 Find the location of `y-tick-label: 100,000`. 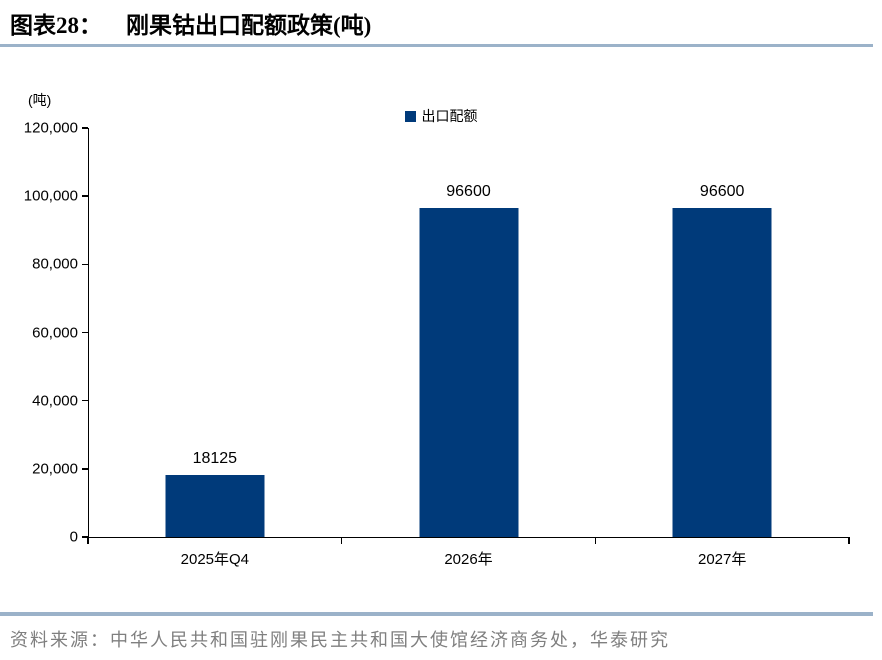

y-tick-label: 100,000 is located at coordinates (50, 196).